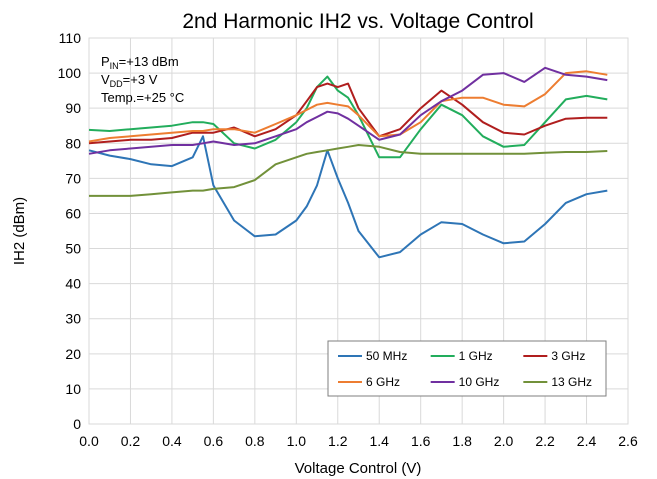  I want to click on legend-label: 50 MHz, so click(386, 356).